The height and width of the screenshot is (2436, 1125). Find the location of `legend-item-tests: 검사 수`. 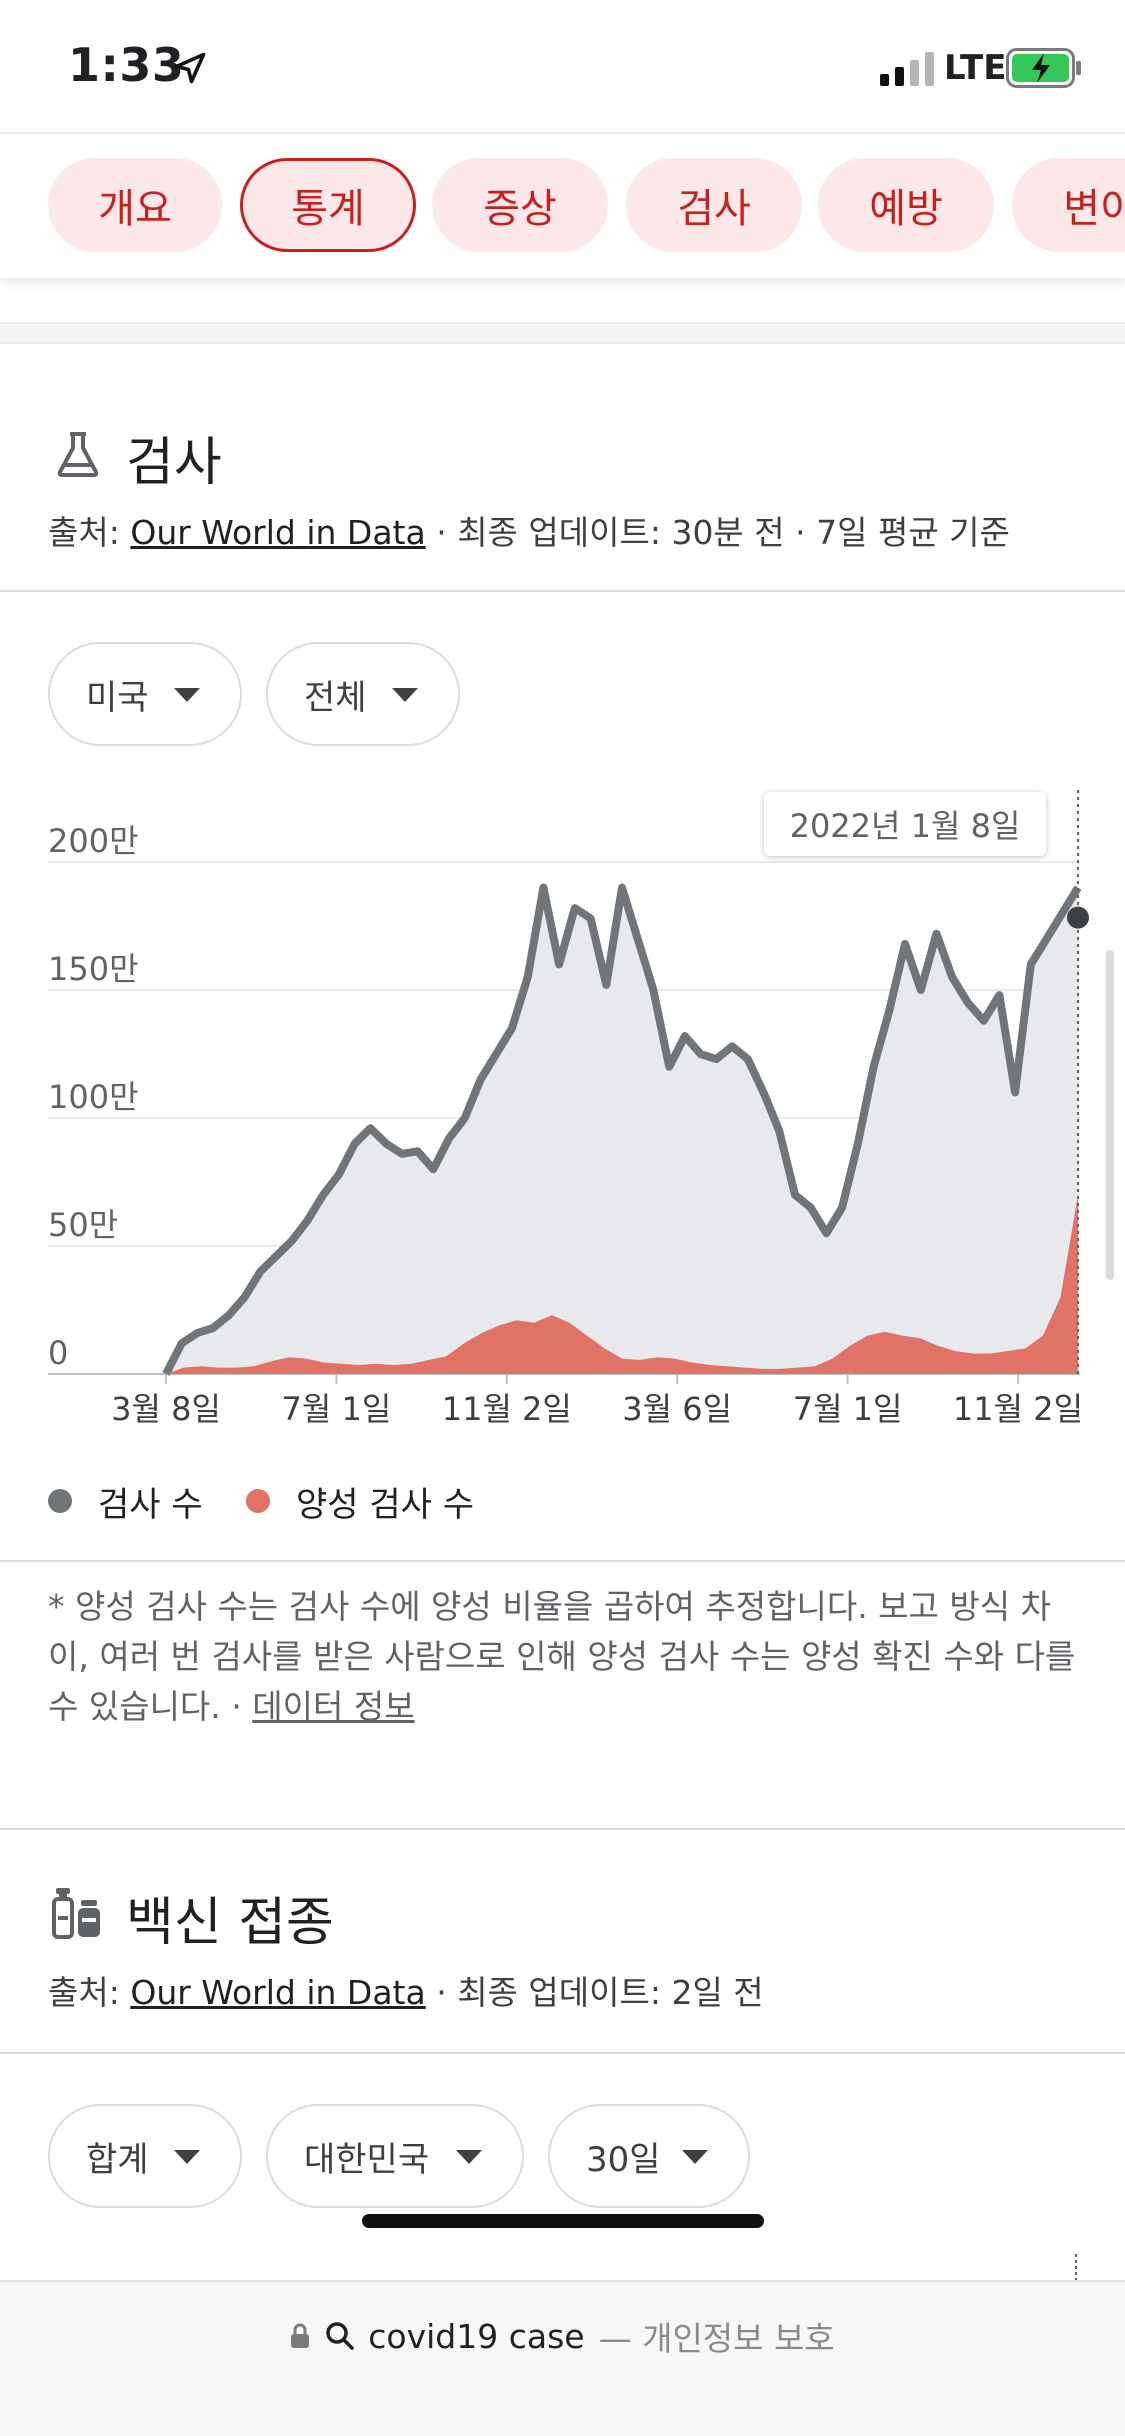

legend-item-tests: 검사 수 is located at coordinates (125, 1501).